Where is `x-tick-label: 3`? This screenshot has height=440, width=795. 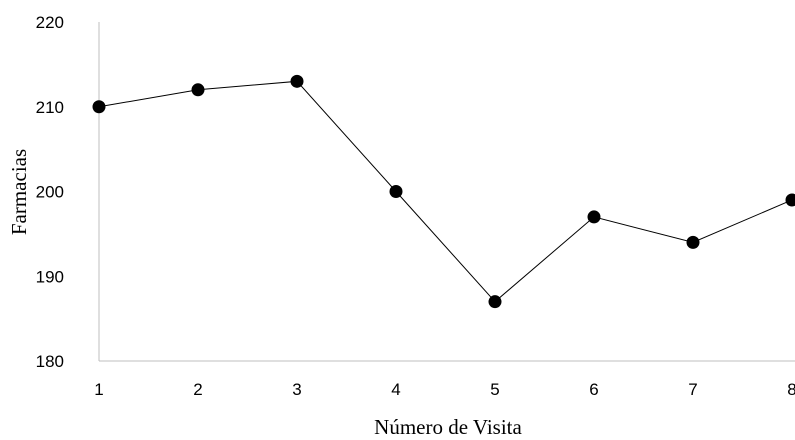
x-tick-label: 3 is located at coordinates (296, 389).